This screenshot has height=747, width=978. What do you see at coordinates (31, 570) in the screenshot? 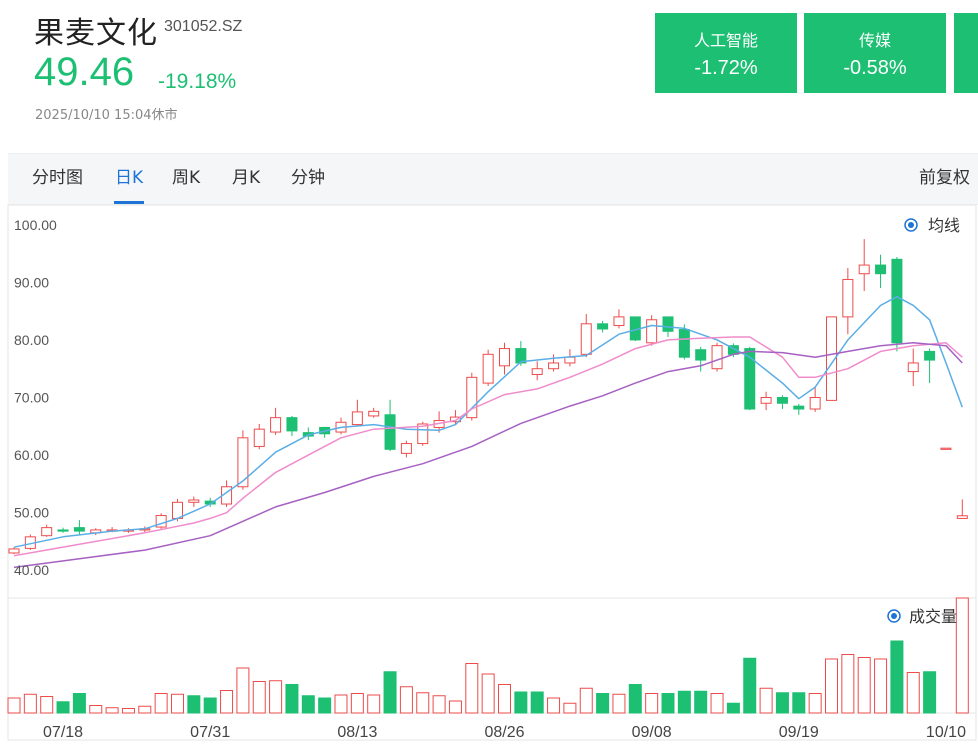
I see `y-tick-label: 40.00` at bounding box center [31, 570].